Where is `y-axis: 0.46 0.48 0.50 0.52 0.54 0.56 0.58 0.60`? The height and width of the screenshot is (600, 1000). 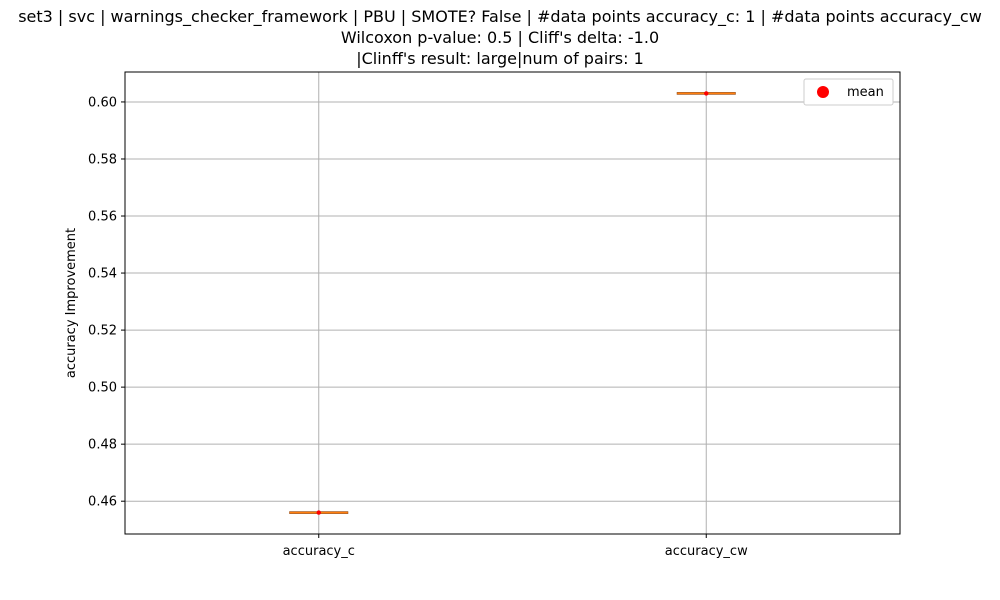 y-axis: 0.46 0.48 0.50 0.52 0.54 0.56 0.58 0.60 is located at coordinates (106, 302).